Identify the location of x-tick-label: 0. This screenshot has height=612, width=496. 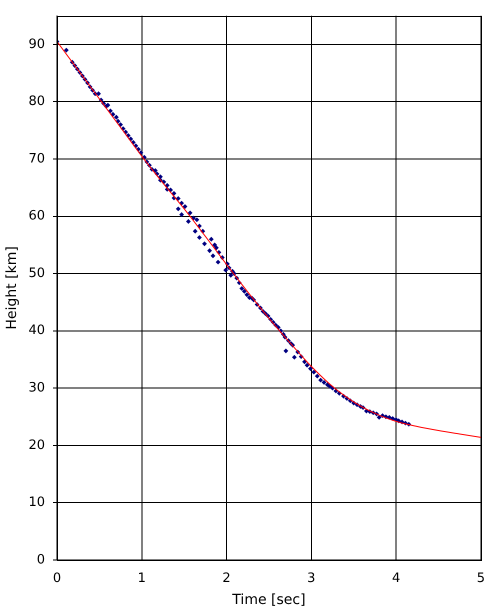
(57, 578).